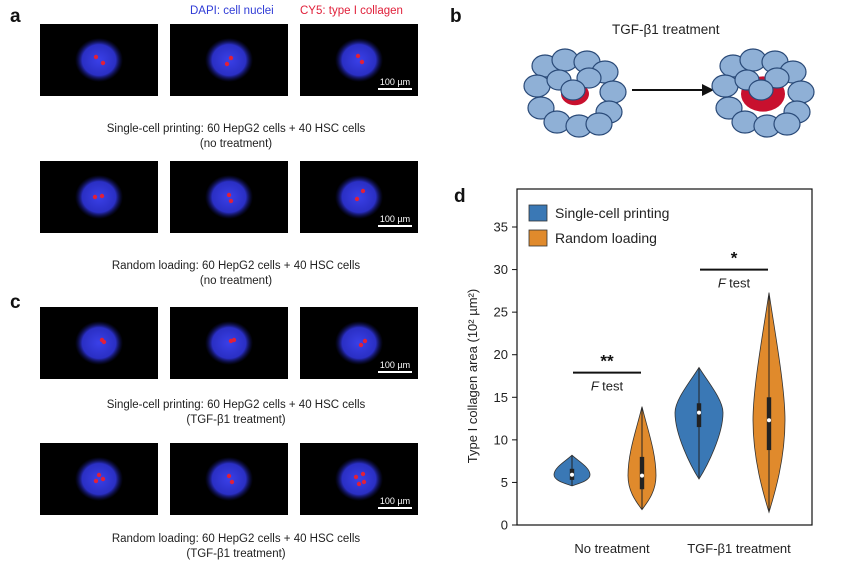 The image size is (846, 567). I want to click on x-category-label: TGF-β1 treatment, so click(739, 548).